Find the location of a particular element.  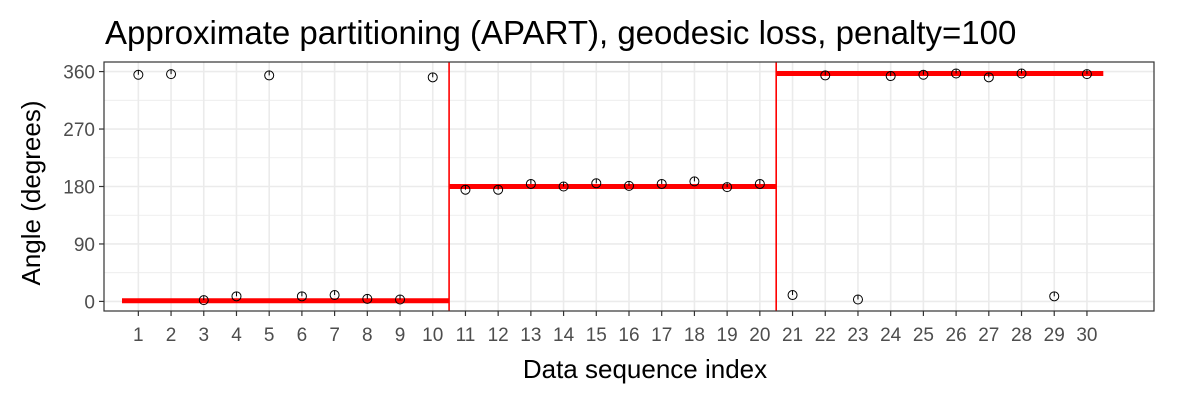

x-tick-label: 27 is located at coordinates (988, 335).